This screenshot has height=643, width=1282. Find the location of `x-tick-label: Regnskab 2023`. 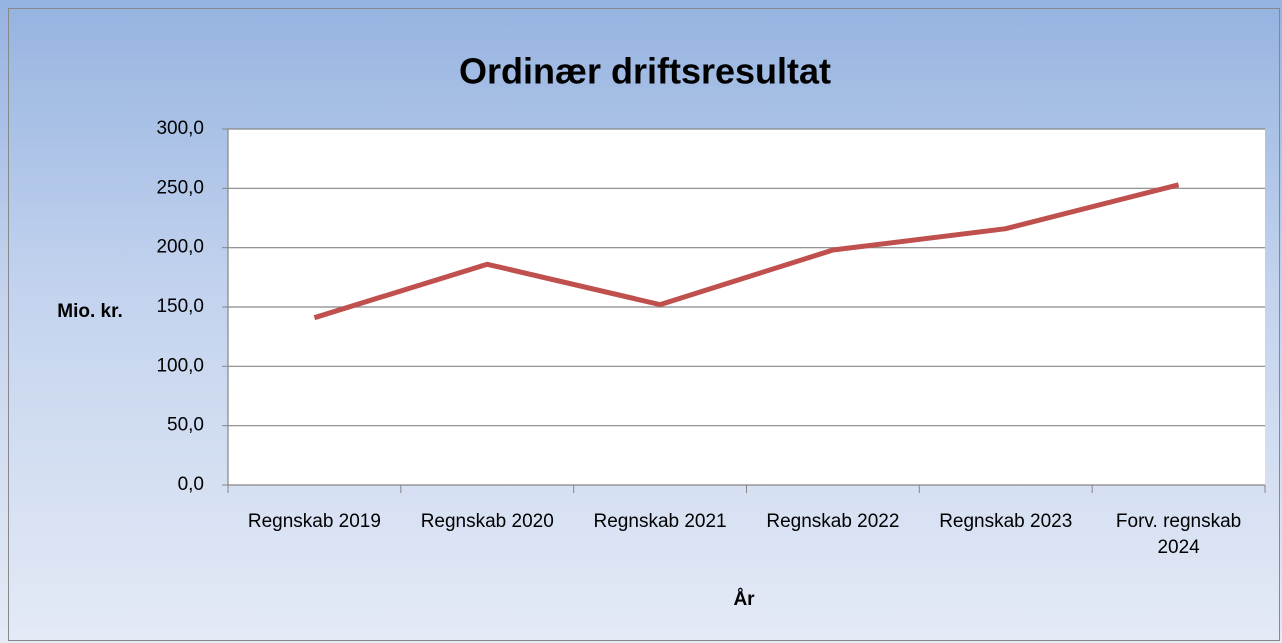

x-tick-label: Regnskab 2023 is located at coordinates (1006, 521).